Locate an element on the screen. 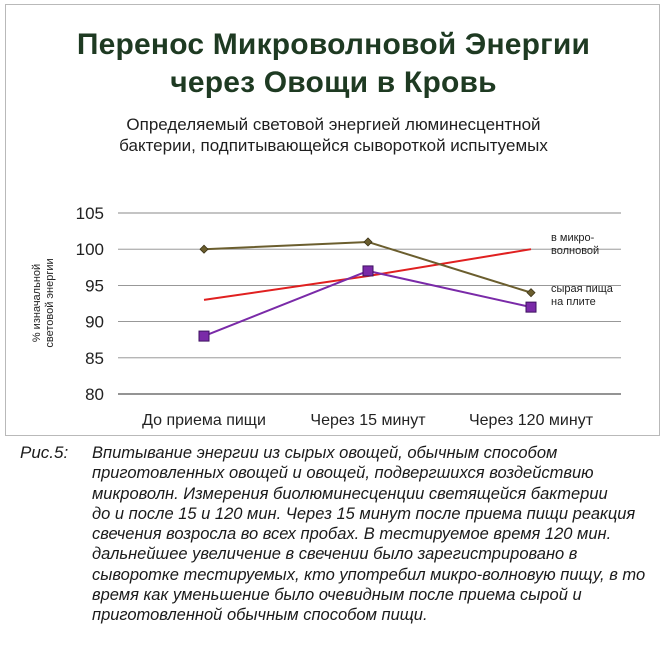  chart-title-line-1: Перенос Микроволновой Энергии is located at coordinates (333, 44).